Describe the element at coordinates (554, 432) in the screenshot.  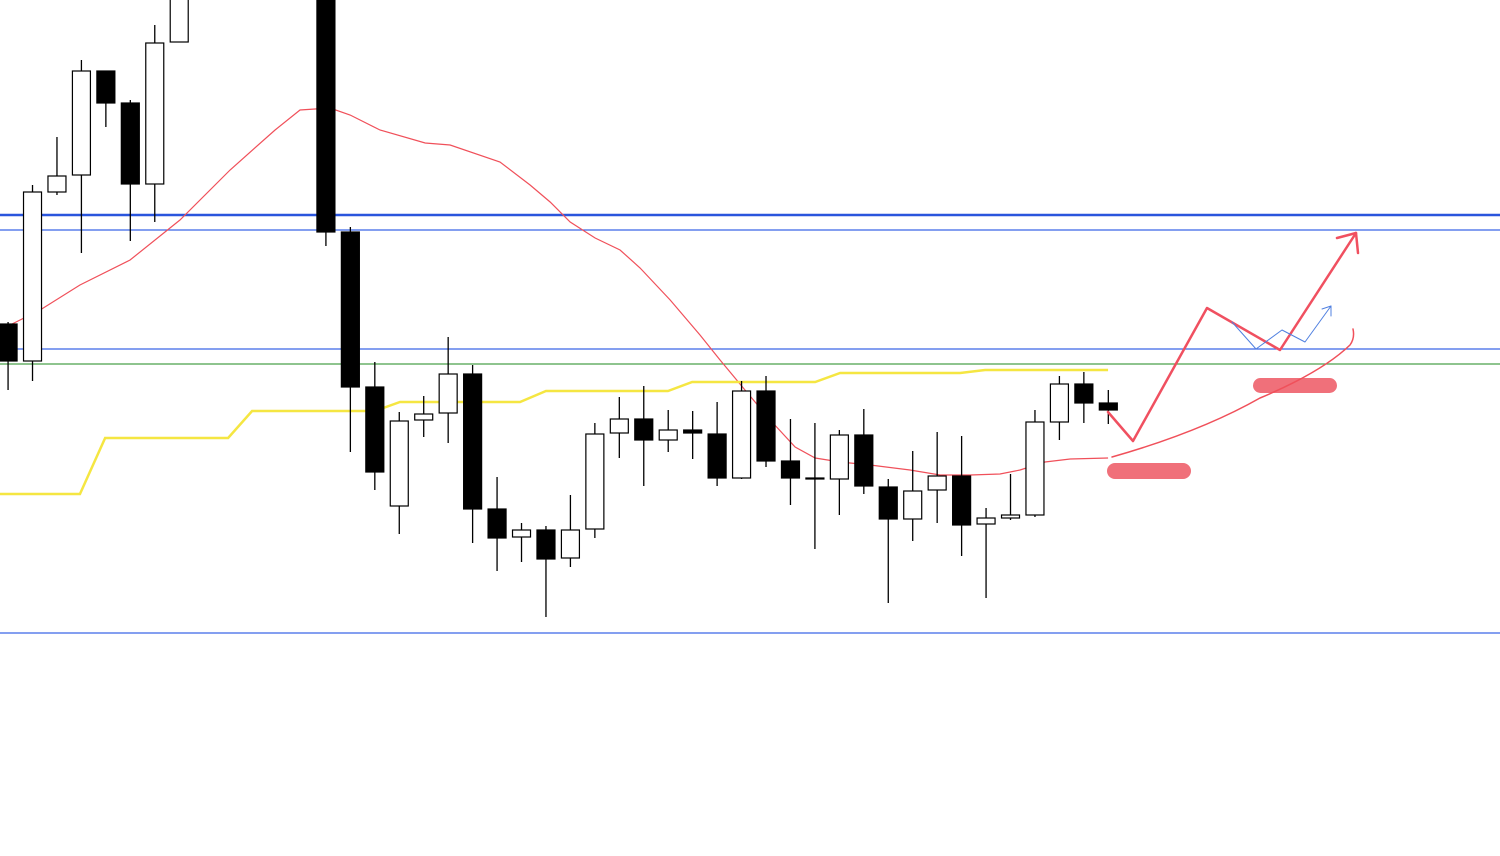
I see `overlay-line` at that location.